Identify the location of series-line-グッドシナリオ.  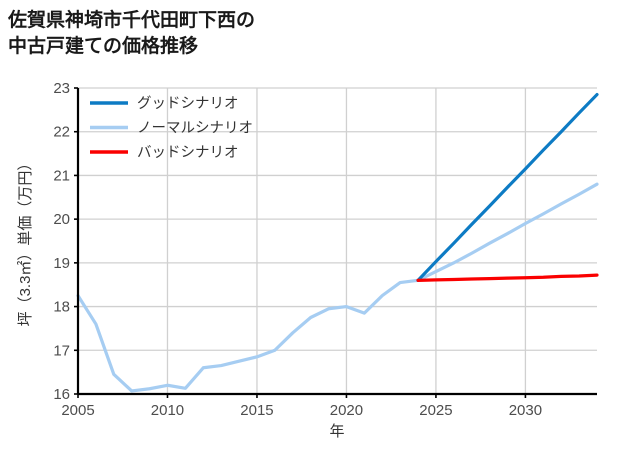
(507, 187).